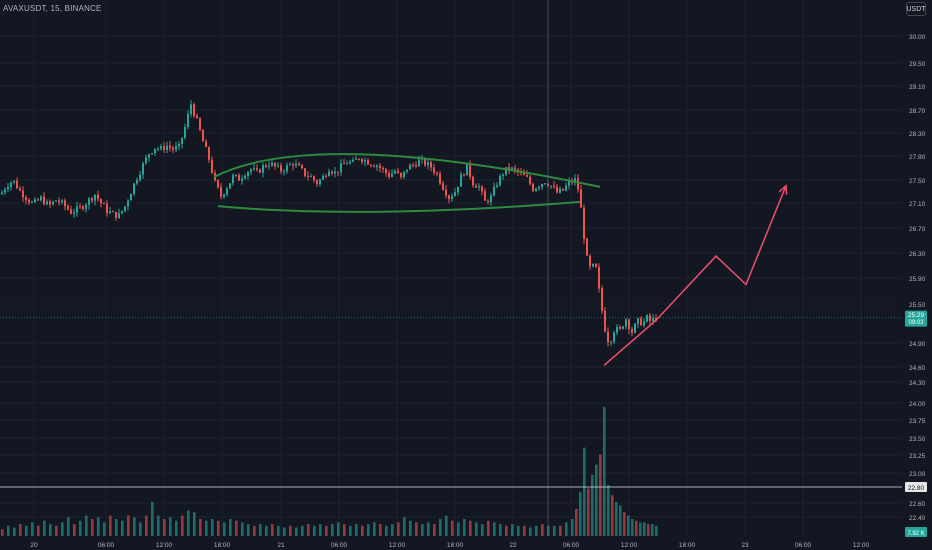 The image size is (932, 550). What do you see at coordinates (917, 344) in the screenshot?
I see `price-axis-label: 24.90` at bounding box center [917, 344].